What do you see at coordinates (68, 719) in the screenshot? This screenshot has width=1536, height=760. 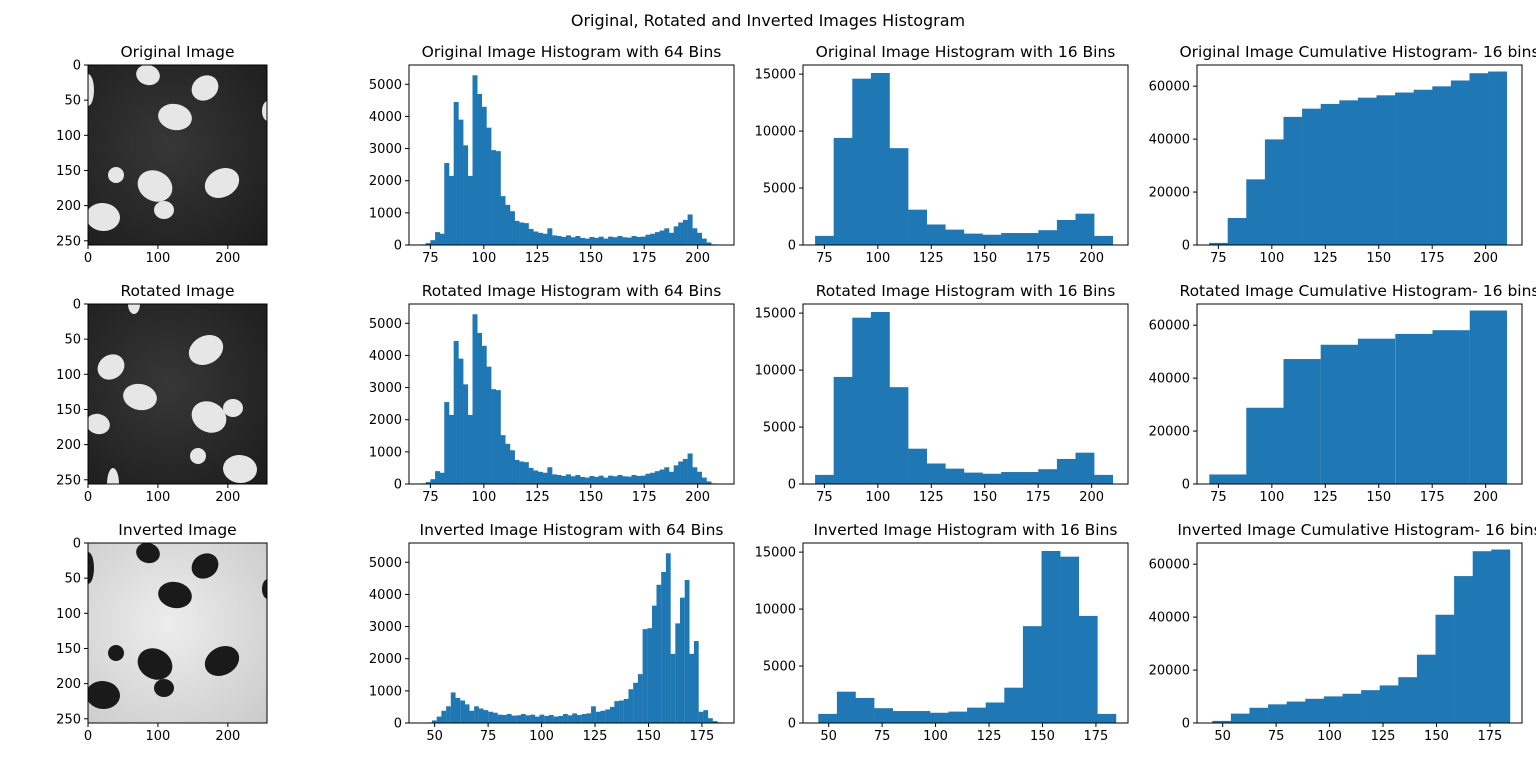 I see `y-tick-label: 250` at bounding box center [68, 719].